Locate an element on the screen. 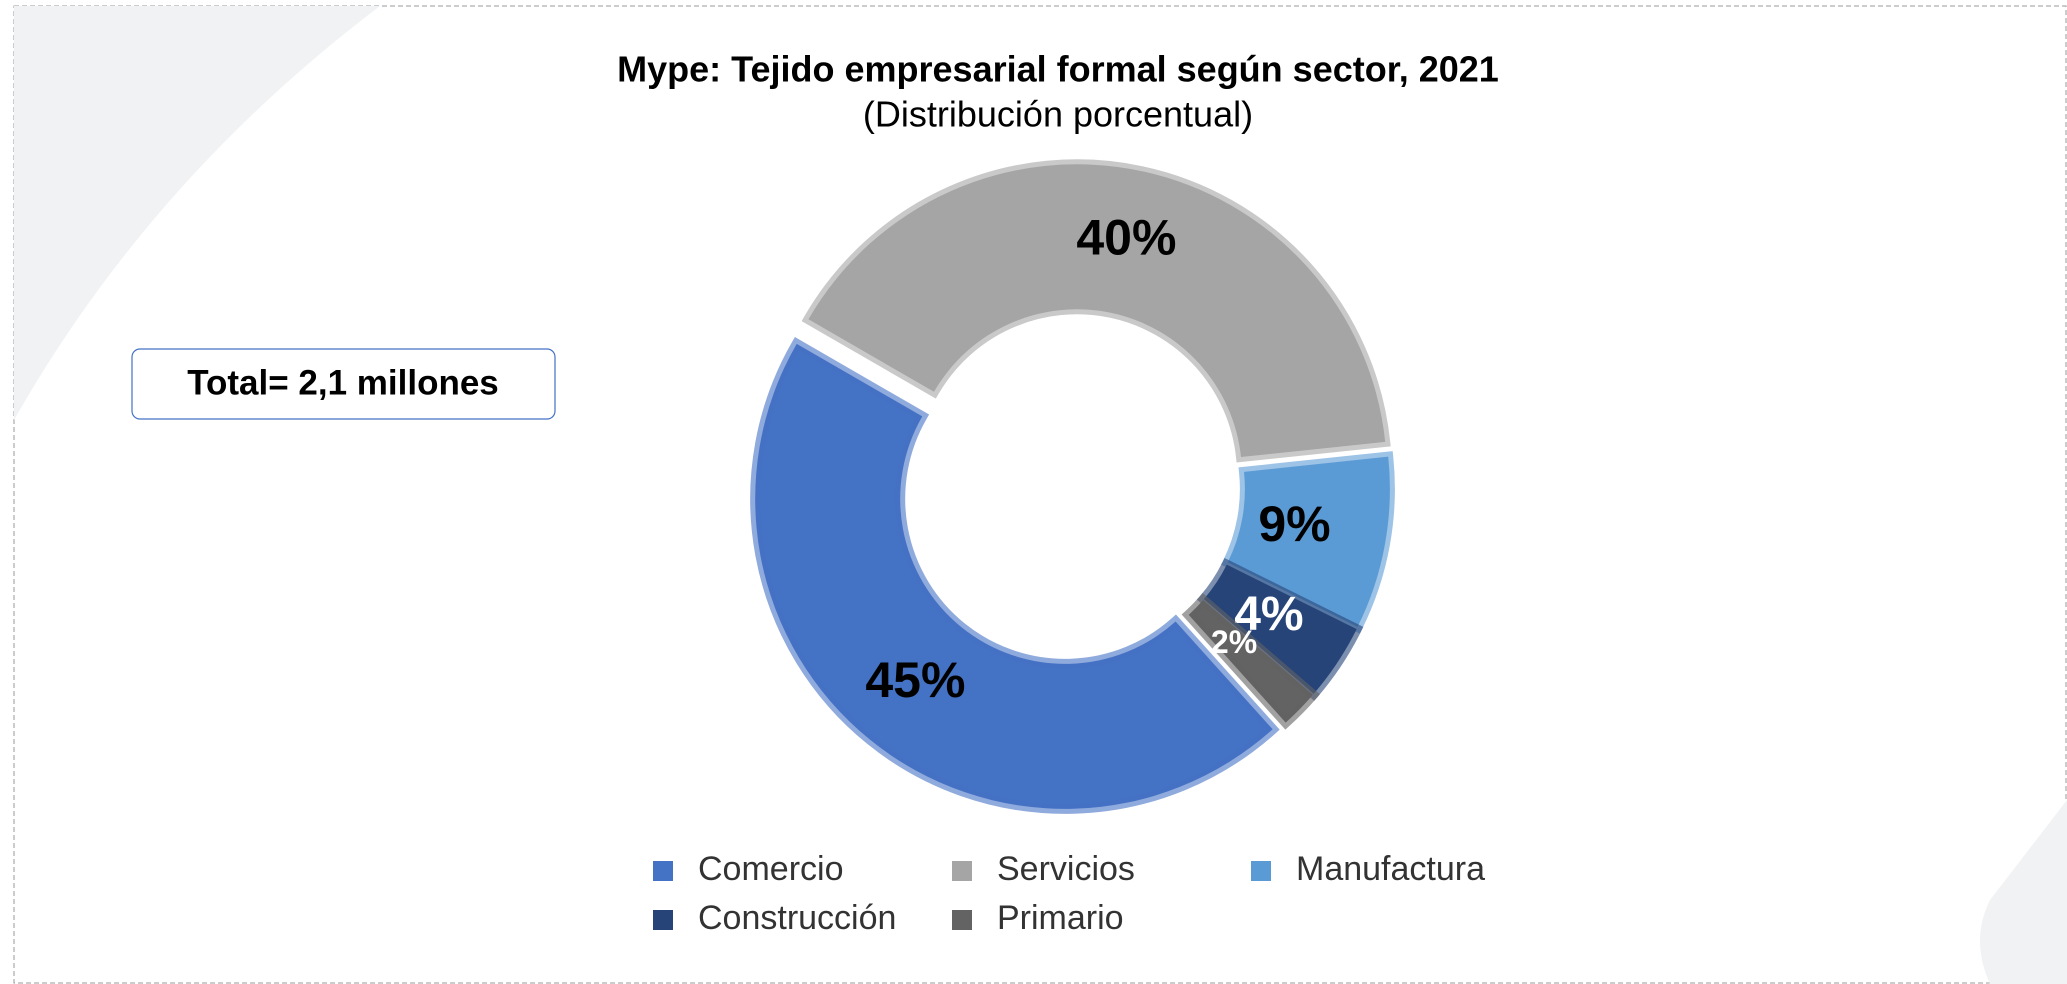 The width and height of the screenshot is (2067, 984). data-label: 9% is located at coordinates (1294, 524).